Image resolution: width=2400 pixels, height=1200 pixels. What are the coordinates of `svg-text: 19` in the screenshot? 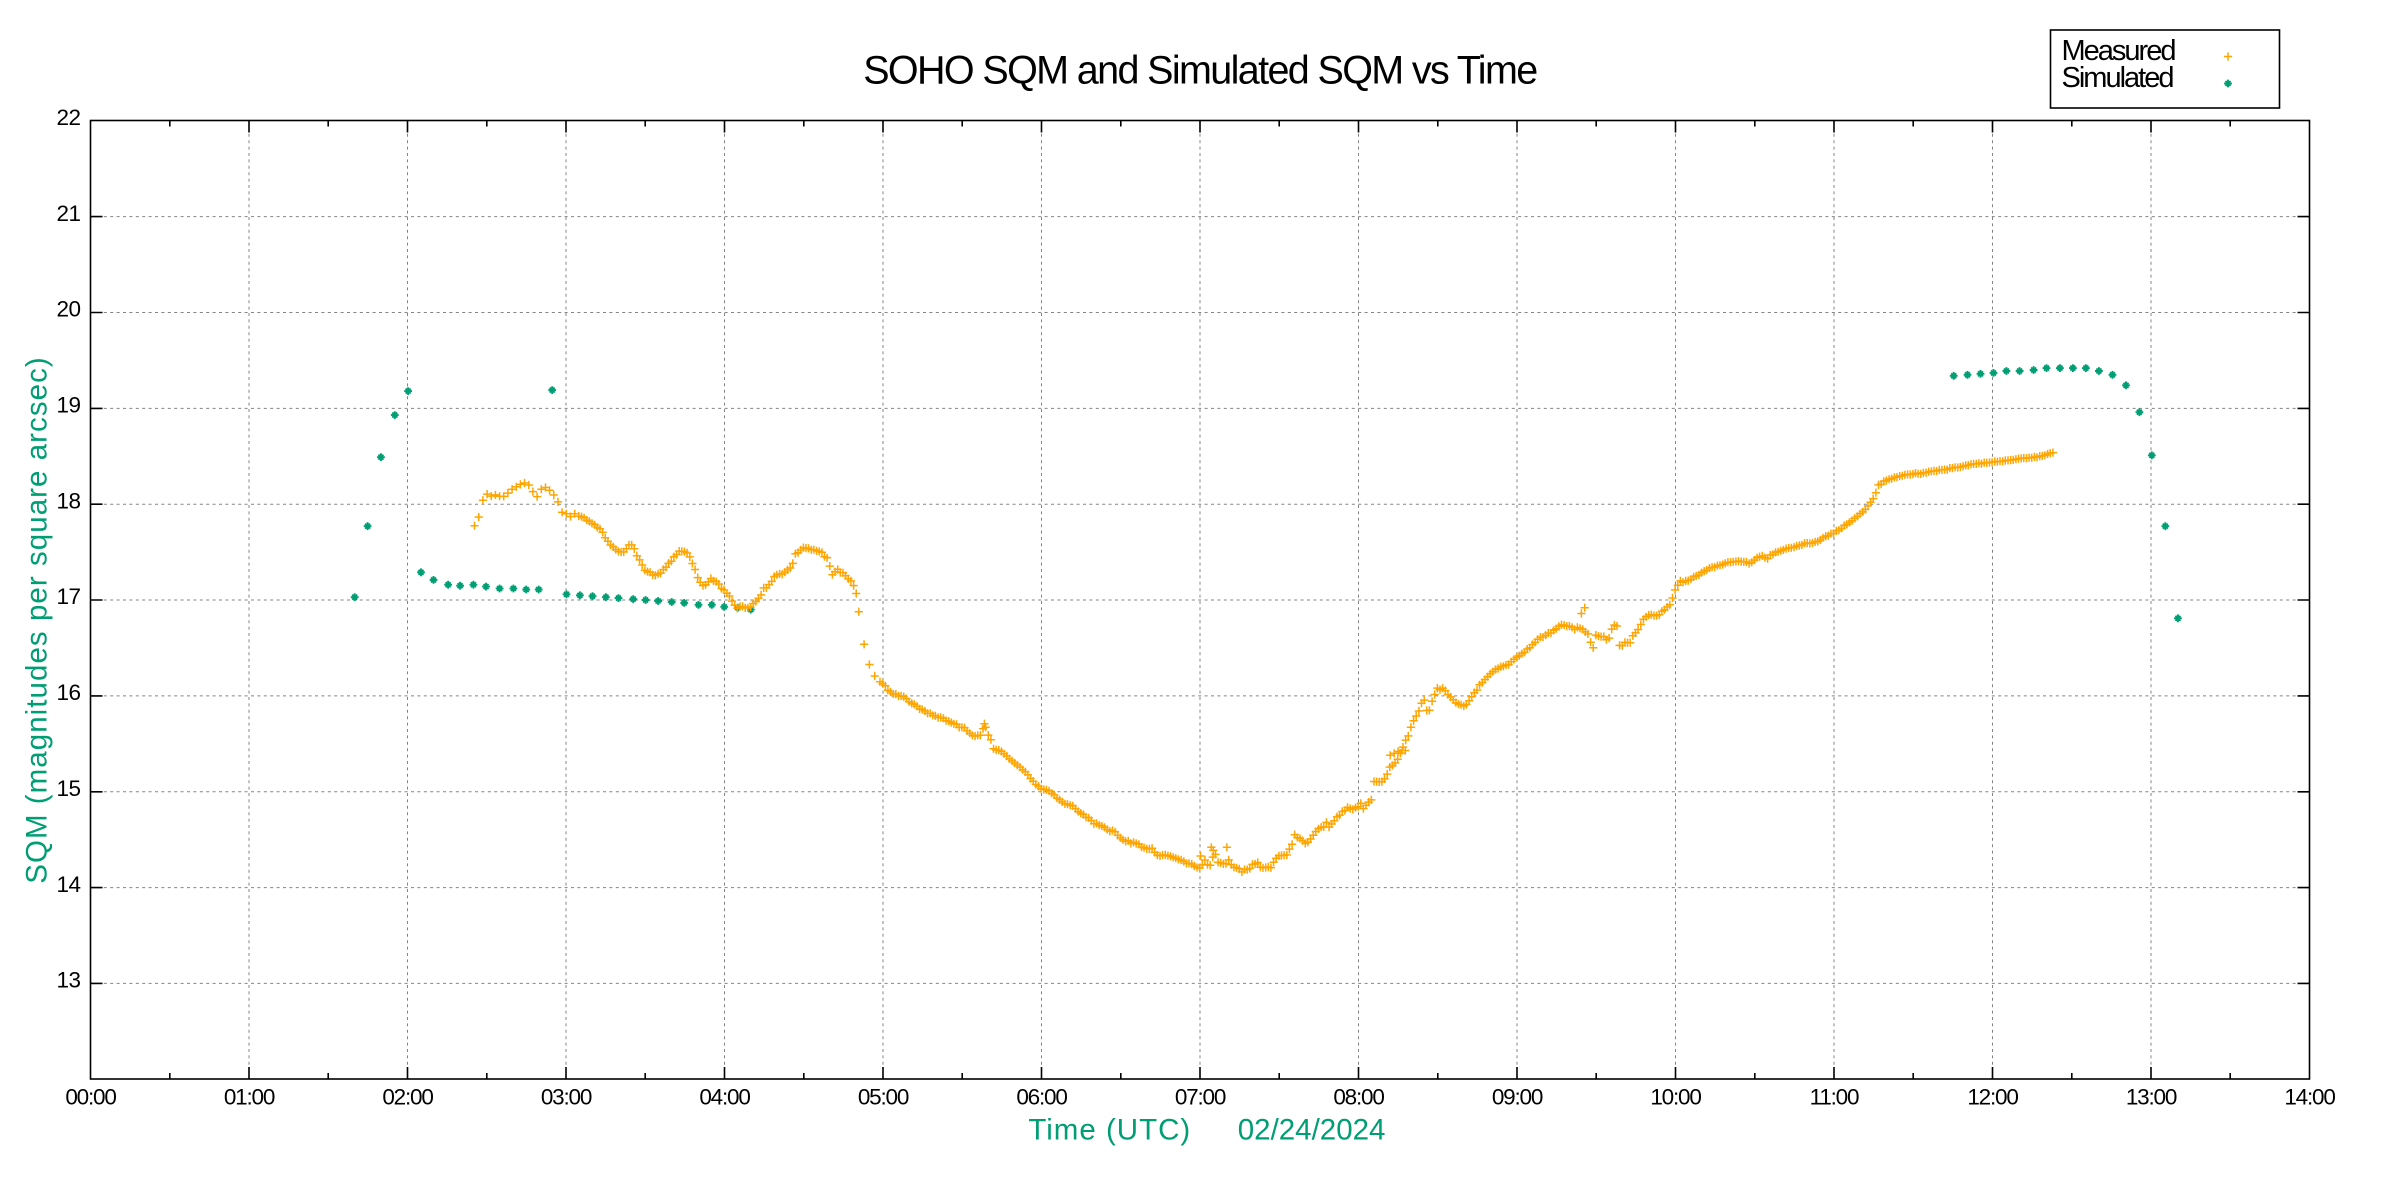 It's located at (68, 405).